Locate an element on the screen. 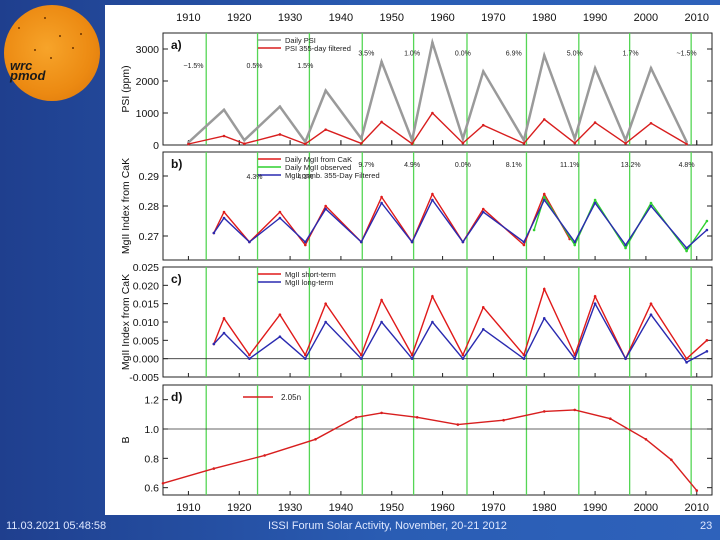 The height and width of the screenshot is (540, 720). bottom-x-tick-label-1980: 1980 is located at coordinates (544, 508).